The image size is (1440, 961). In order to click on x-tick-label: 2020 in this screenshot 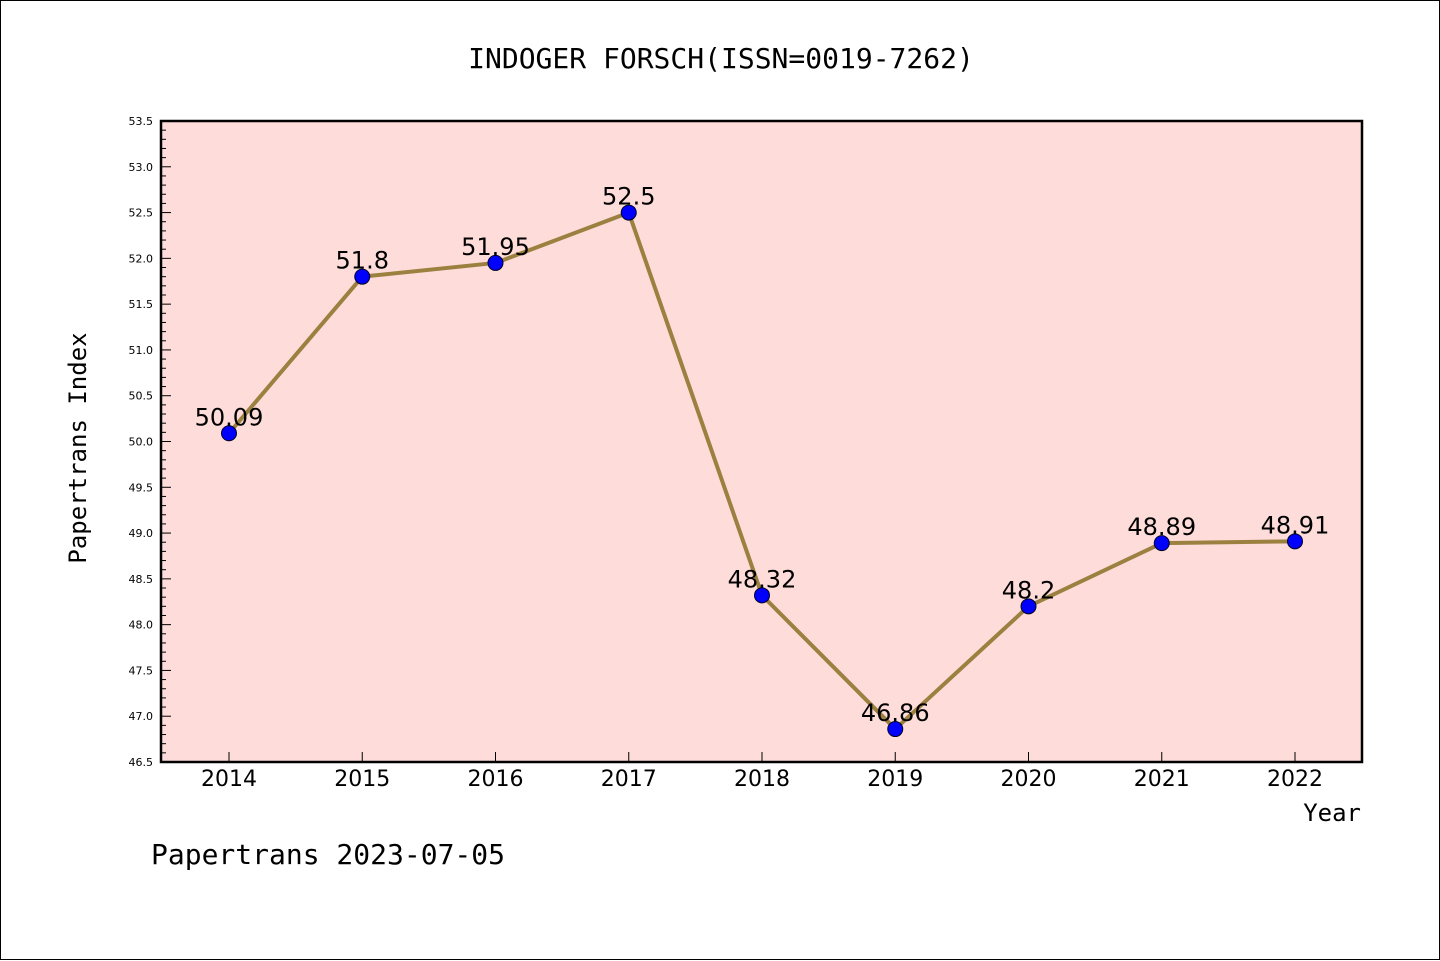, I will do `click(1029, 779)`.